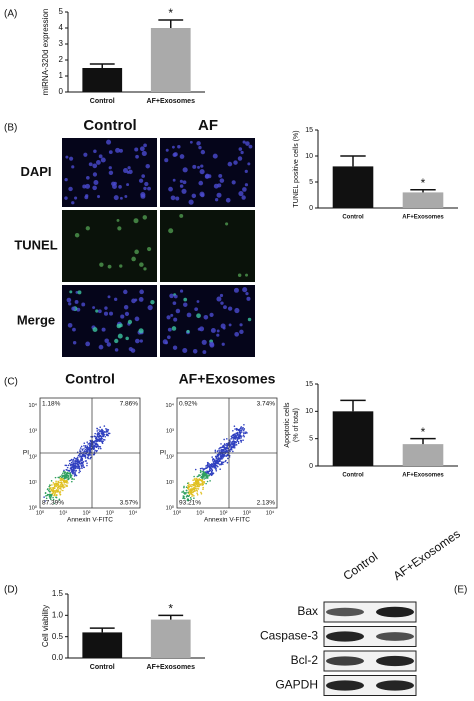  I want to click on y-tick-label: 5, so click(61, 11).